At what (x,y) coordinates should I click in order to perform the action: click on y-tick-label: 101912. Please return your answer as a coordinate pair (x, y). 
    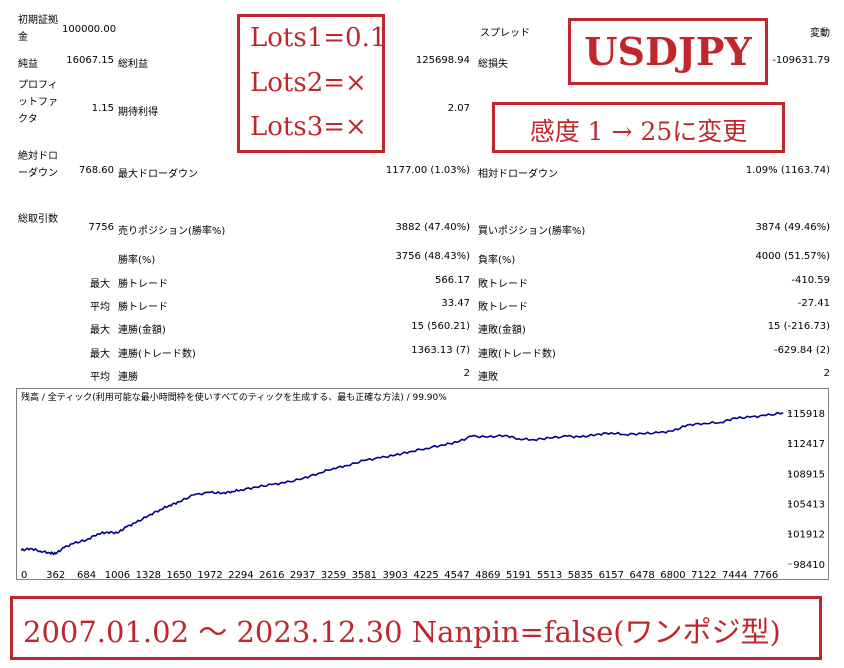
    Looking at the image, I should click on (806, 535).